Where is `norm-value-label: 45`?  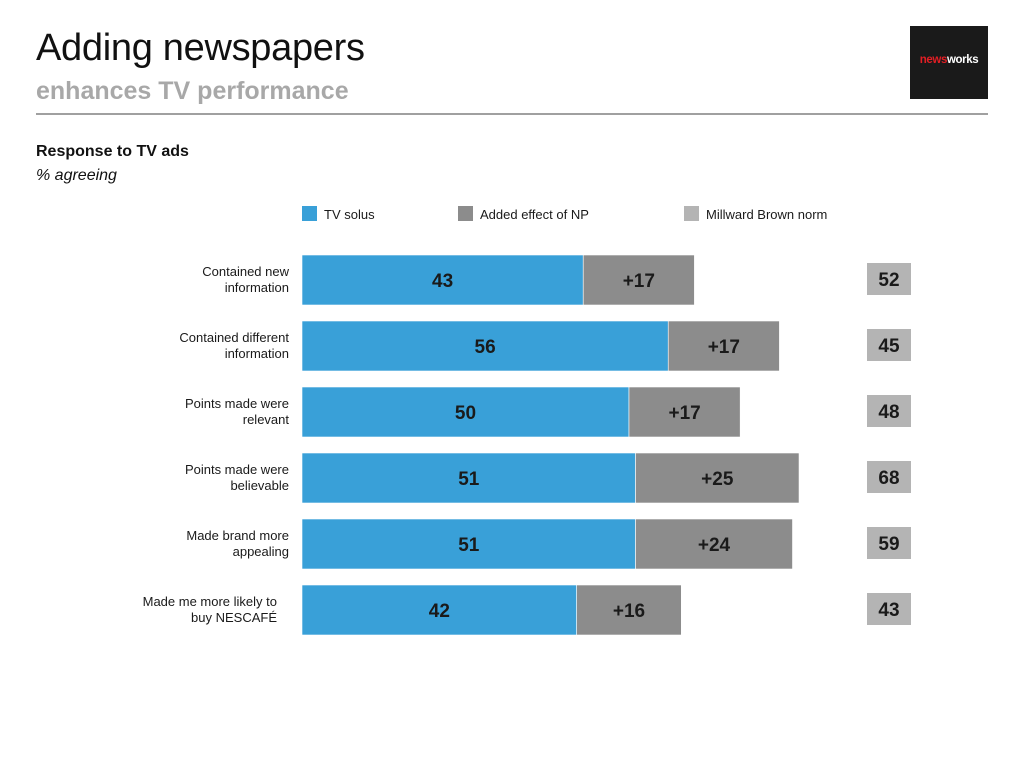 norm-value-label: 45 is located at coordinates (889, 346).